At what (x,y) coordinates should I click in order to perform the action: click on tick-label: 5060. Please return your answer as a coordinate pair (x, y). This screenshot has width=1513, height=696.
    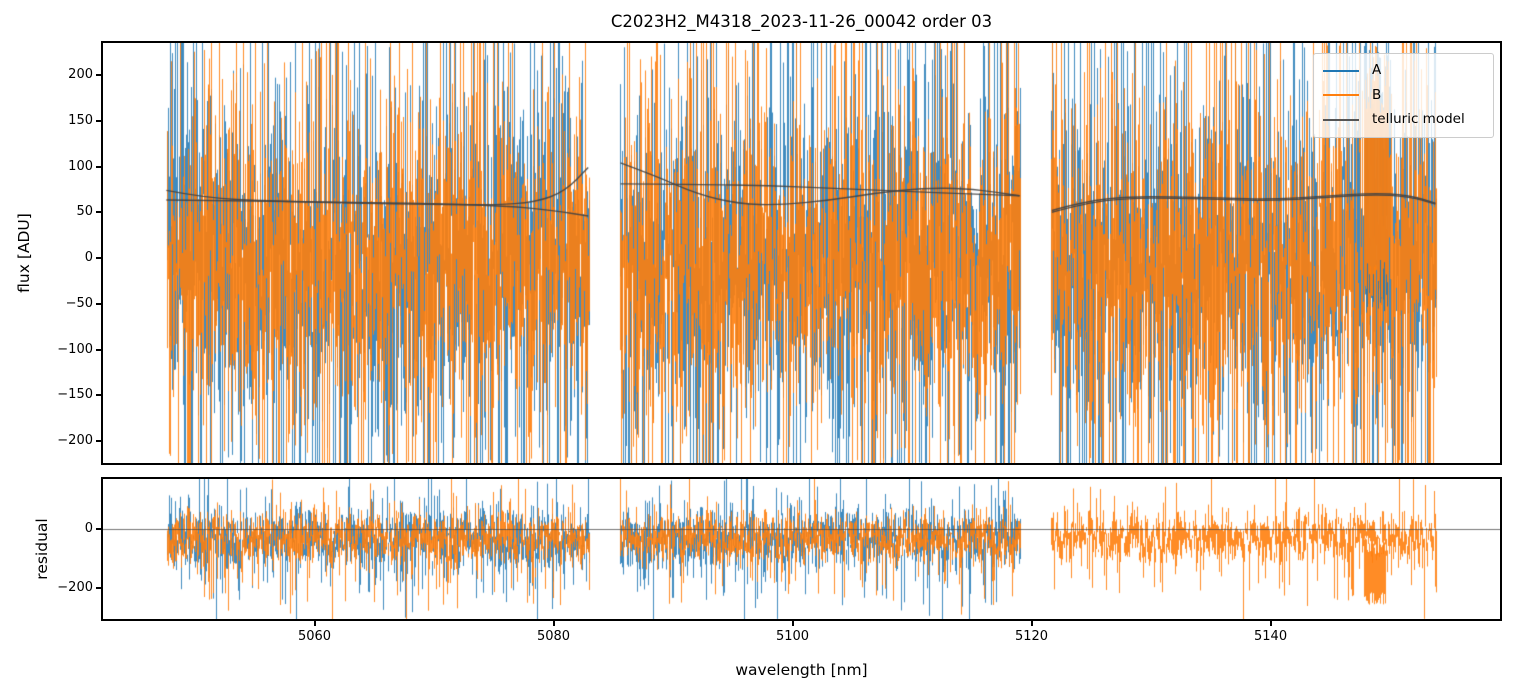
    Looking at the image, I should click on (314, 636).